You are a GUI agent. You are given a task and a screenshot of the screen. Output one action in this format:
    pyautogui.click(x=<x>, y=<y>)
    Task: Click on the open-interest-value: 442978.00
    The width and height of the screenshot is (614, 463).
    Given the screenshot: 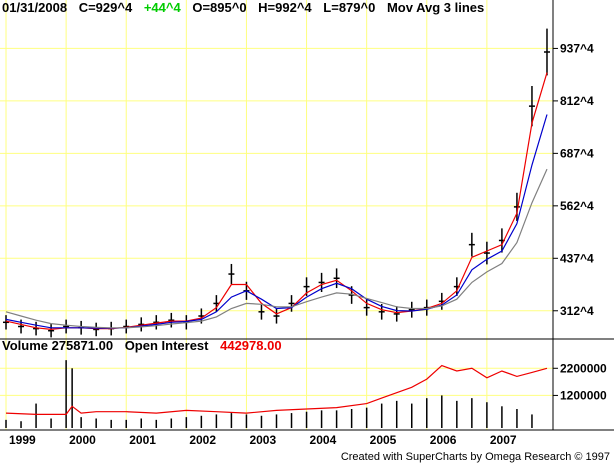 What is the action you would take?
    pyautogui.click(x=251, y=345)
    